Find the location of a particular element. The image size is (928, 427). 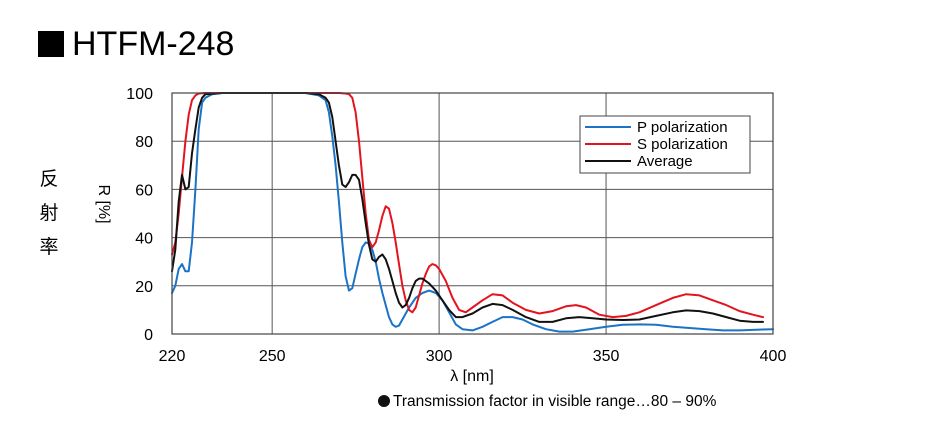

y-tick-label: 0 is located at coordinates (148, 335).